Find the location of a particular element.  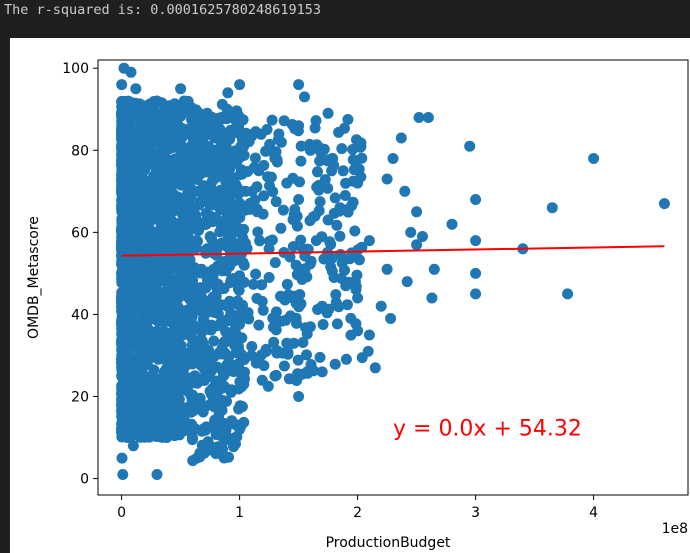

x-axis-ticks: 0 1 2 3 4 is located at coordinates (357, 508).